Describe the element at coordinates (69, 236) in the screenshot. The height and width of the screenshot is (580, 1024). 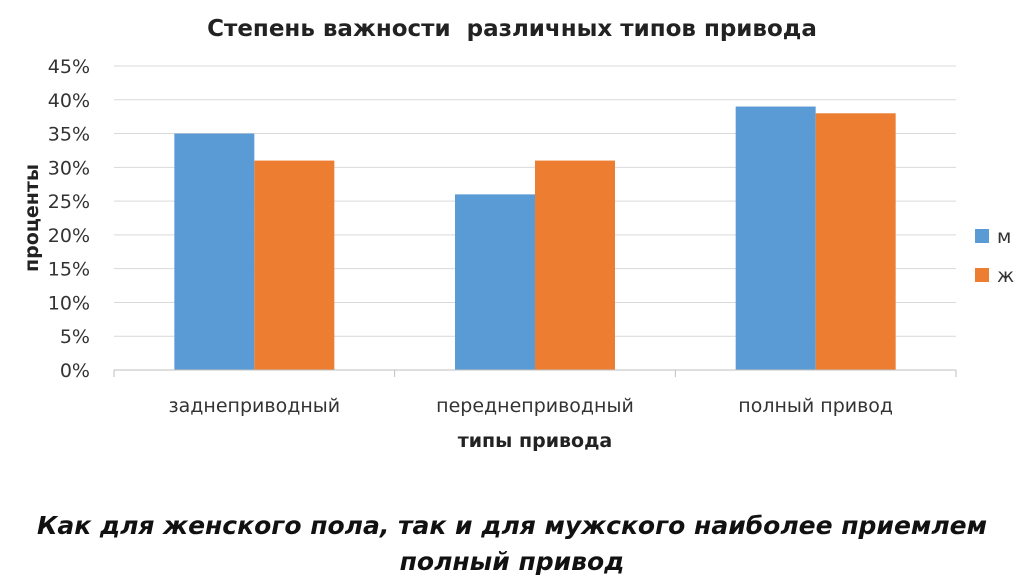
I see `y-tick-label: 20%` at that location.